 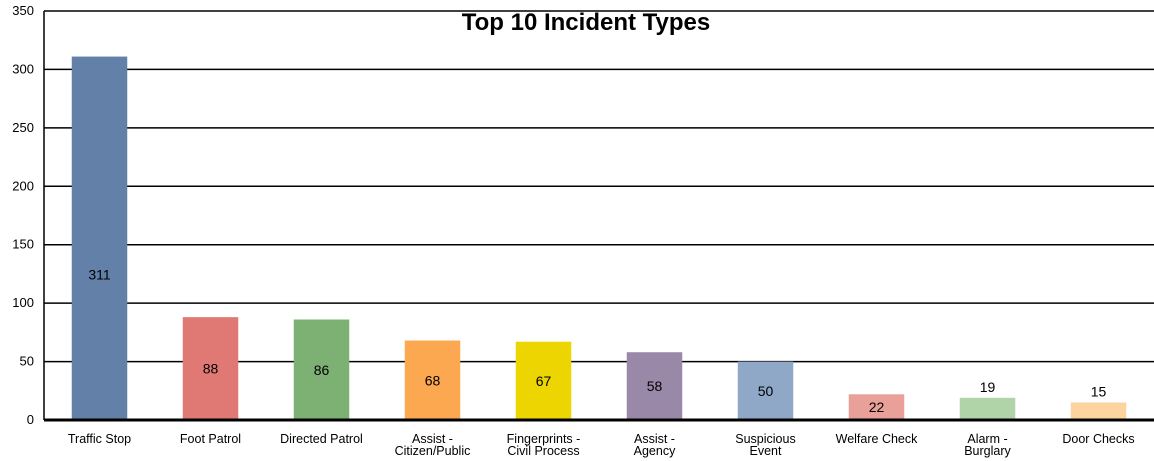 I want to click on y-tick-label: 250, so click(x=23, y=127).